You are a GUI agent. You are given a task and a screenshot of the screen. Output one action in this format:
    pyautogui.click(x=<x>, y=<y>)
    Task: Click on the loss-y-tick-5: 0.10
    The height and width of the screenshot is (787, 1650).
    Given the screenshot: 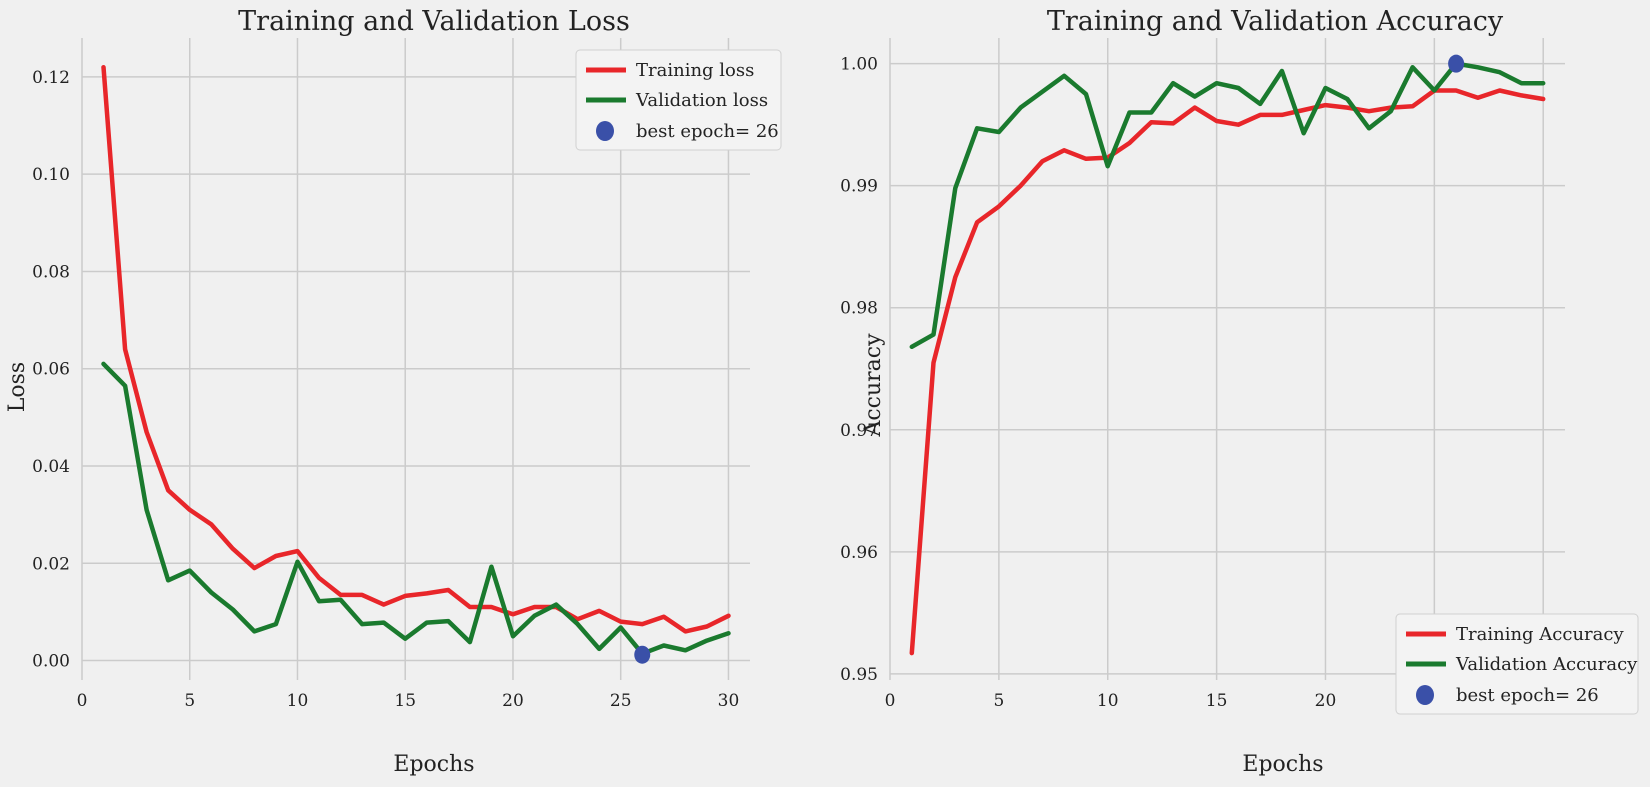 What is the action you would take?
    pyautogui.click(x=51, y=175)
    